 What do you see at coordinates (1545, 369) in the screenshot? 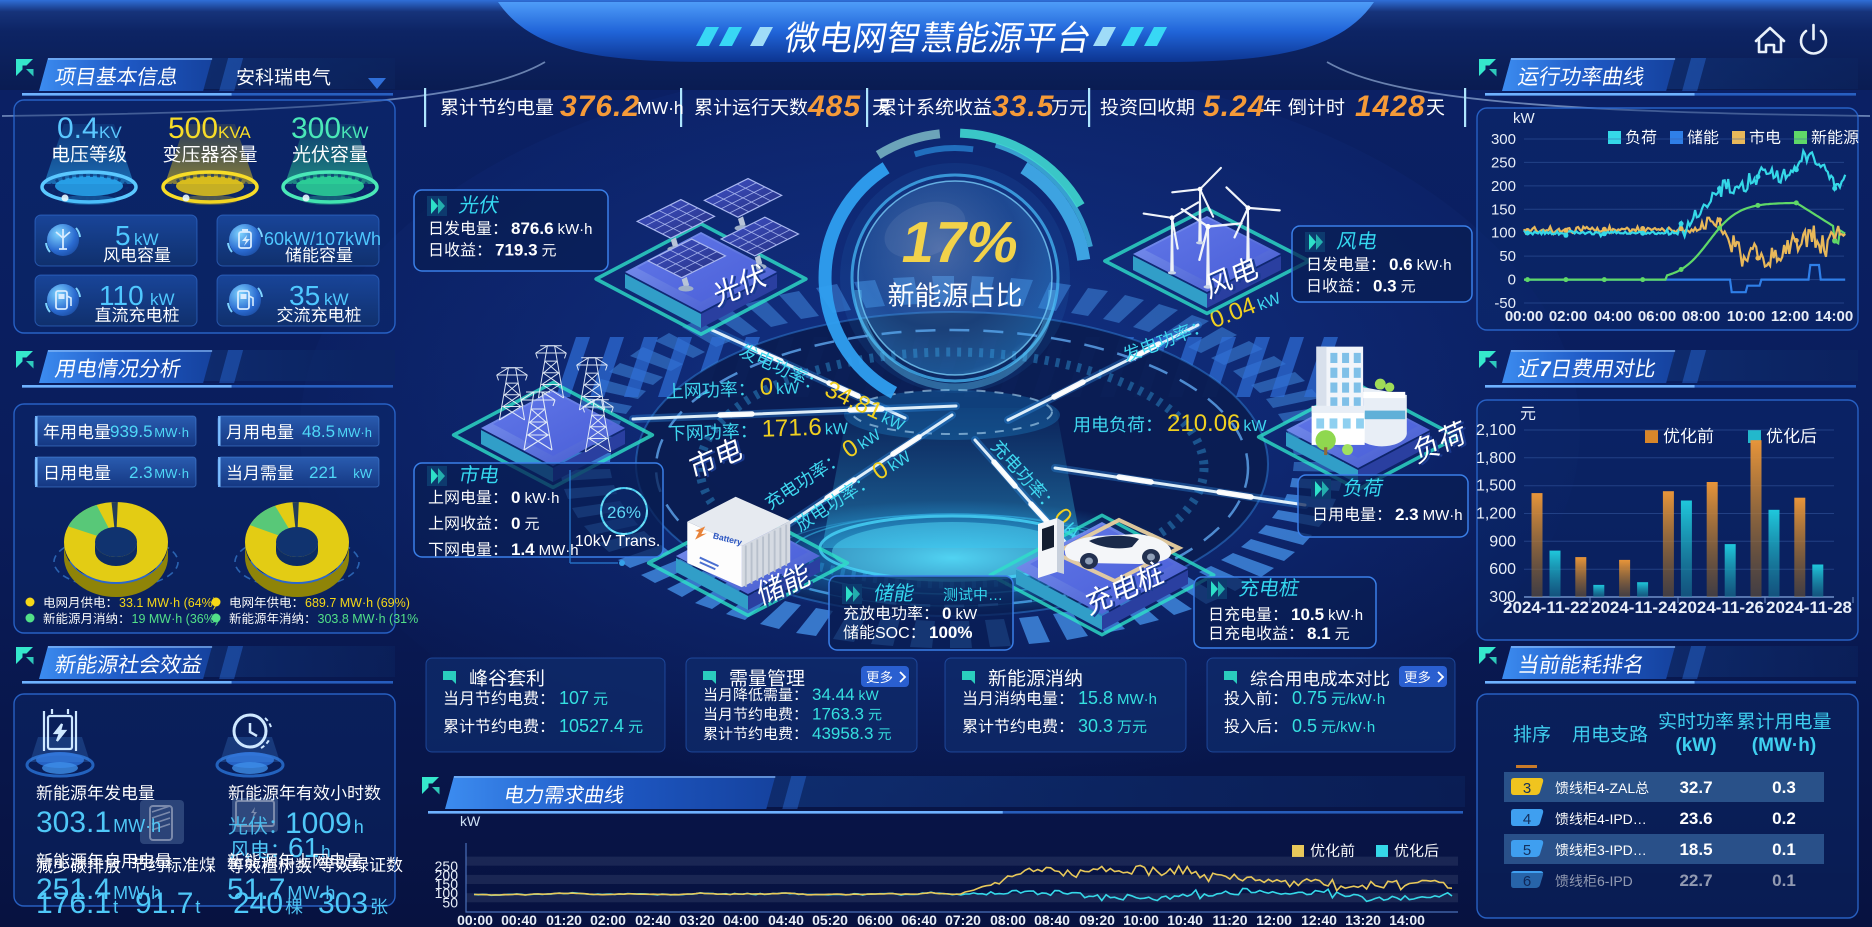
I see `svg-text: 7` at bounding box center [1545, 369].